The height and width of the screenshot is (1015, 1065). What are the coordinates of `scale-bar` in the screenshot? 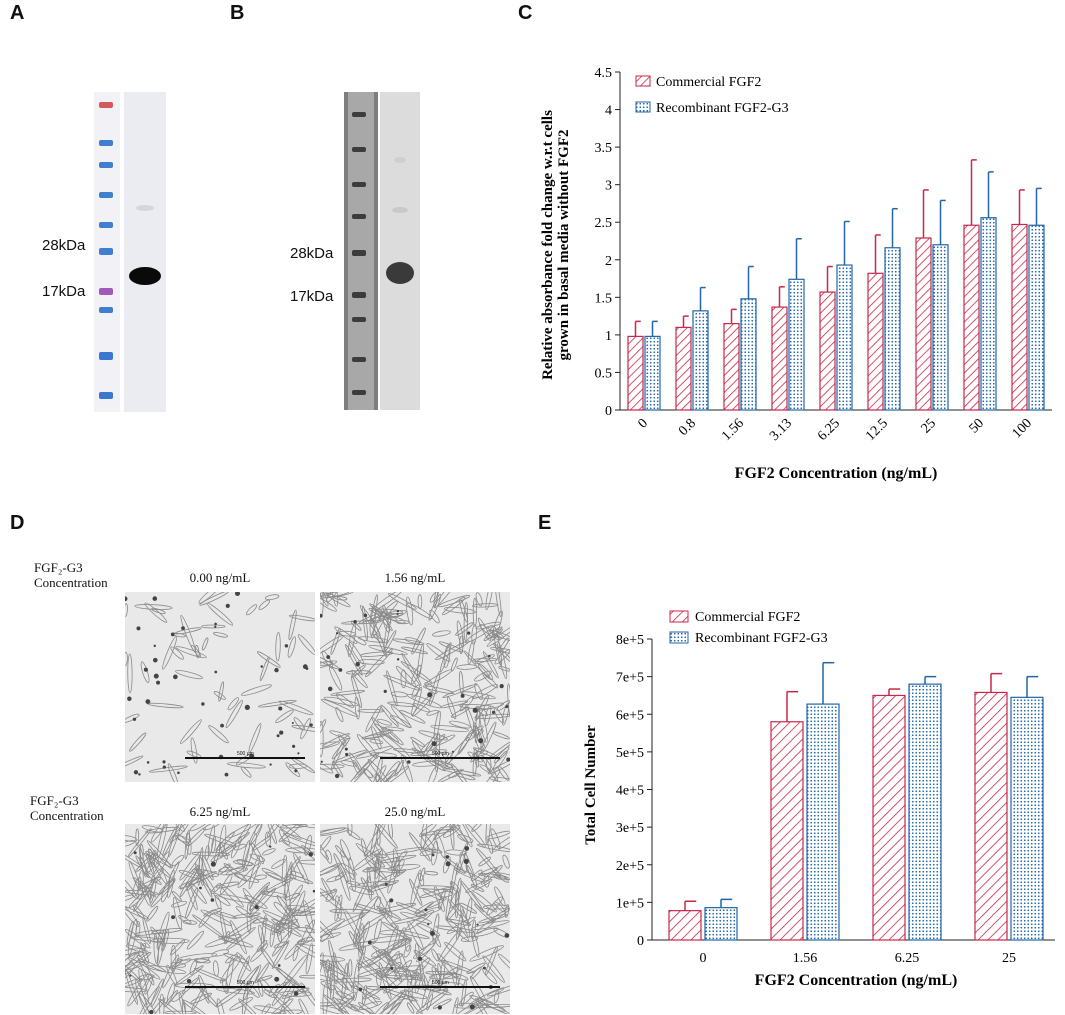 It's located at (245, 758).